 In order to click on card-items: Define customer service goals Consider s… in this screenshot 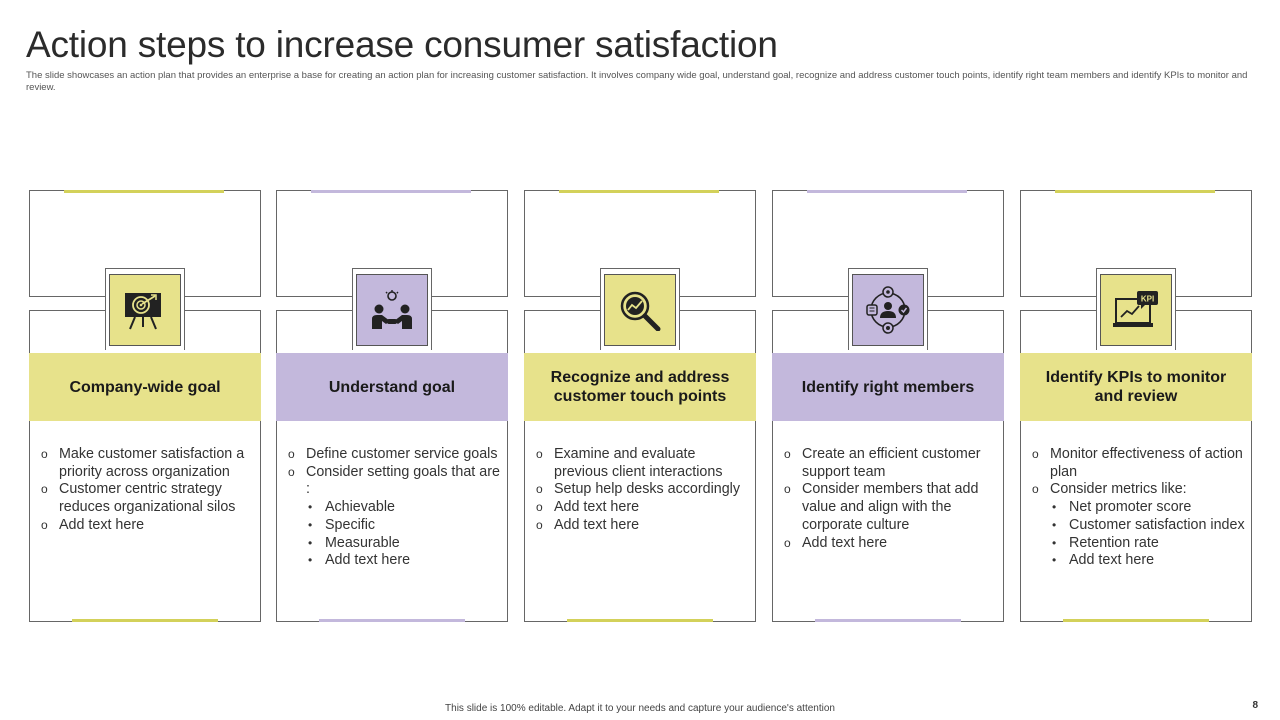, I will do `click(395, 508)`.